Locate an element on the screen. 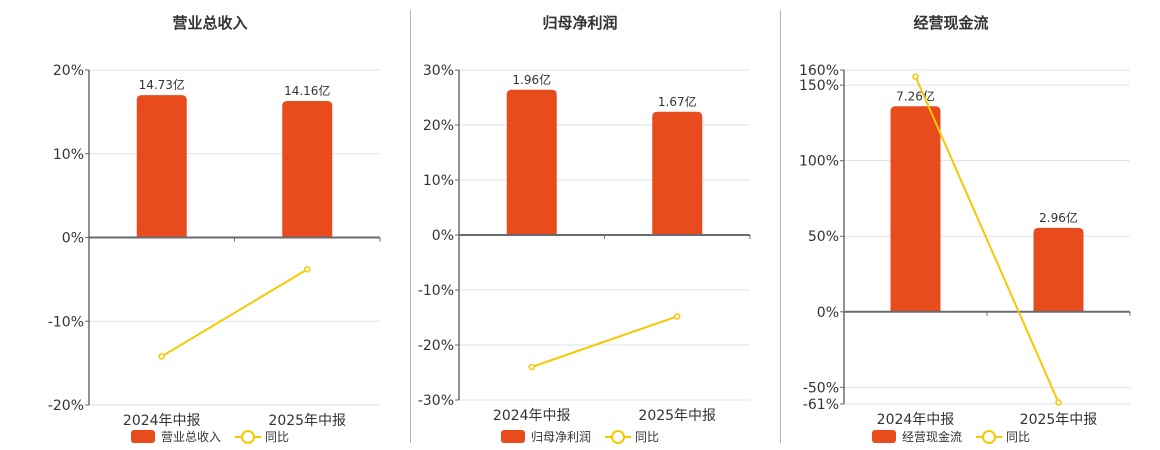 The height and width of the screenshot is (450, 1160). legend-bar-label: 归母净利润 is located at coordinates (560, 437).